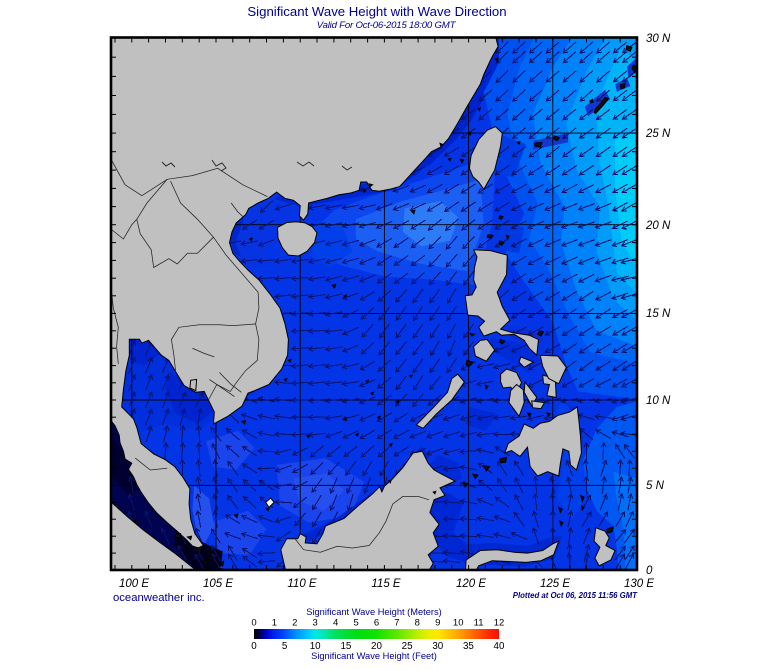  Describe the element at coordinates (134, 584) in the screenshot. I see `svg-text: 100 E` at that location.